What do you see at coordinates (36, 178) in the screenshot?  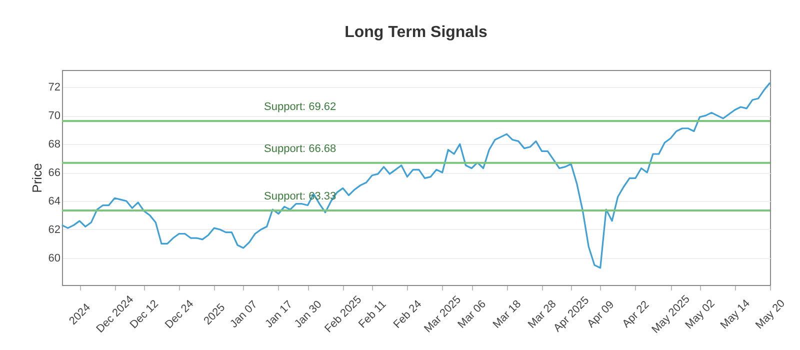 I see `y-axis-title: Price` at bounding box center [36, 178].